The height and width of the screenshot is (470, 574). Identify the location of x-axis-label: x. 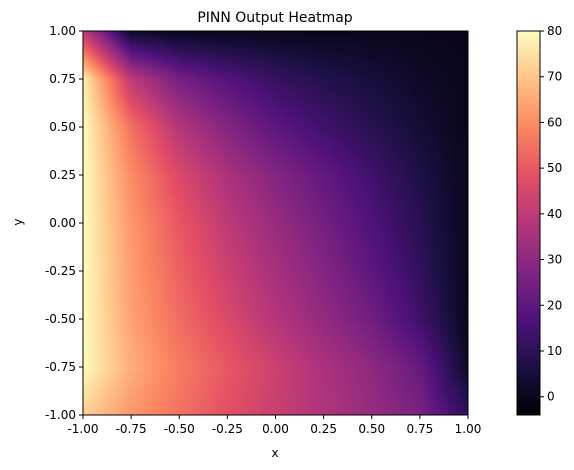
(274, 453).